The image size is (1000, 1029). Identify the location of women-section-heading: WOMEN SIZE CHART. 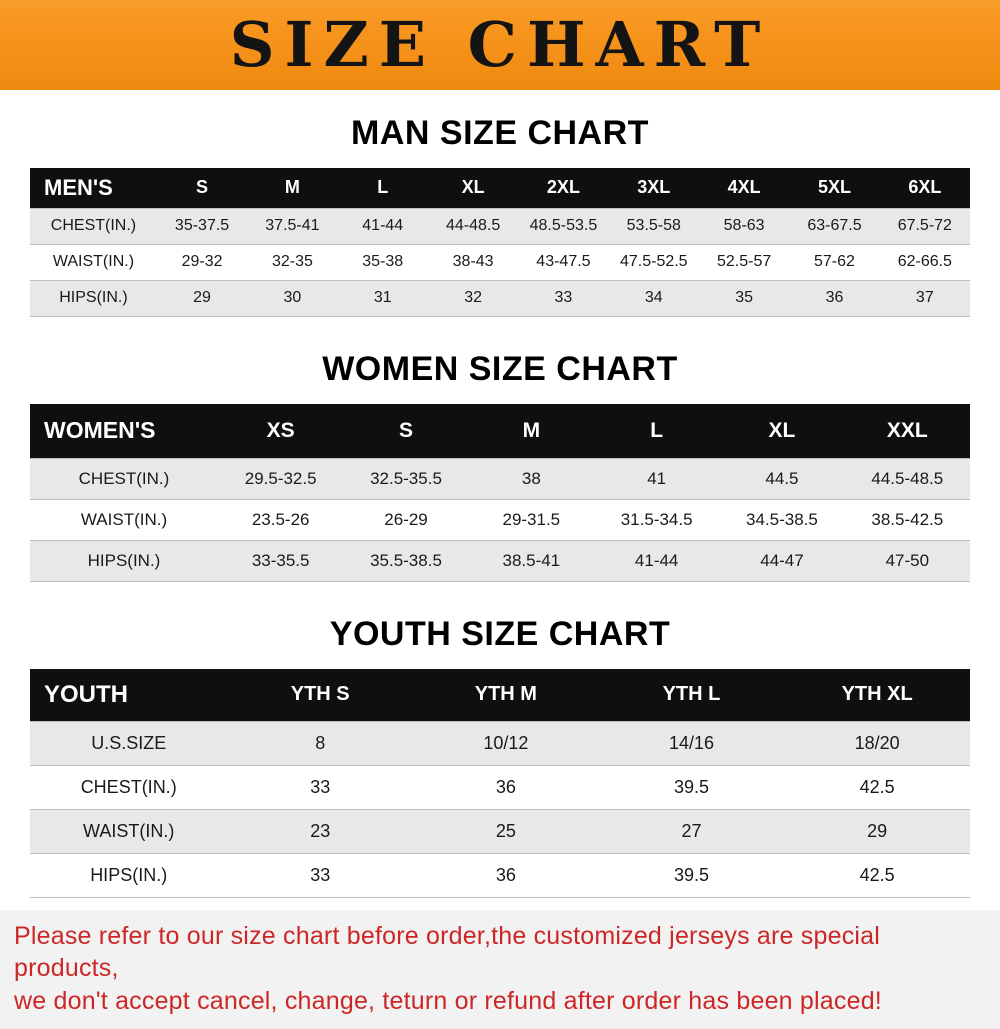
(500, 369).